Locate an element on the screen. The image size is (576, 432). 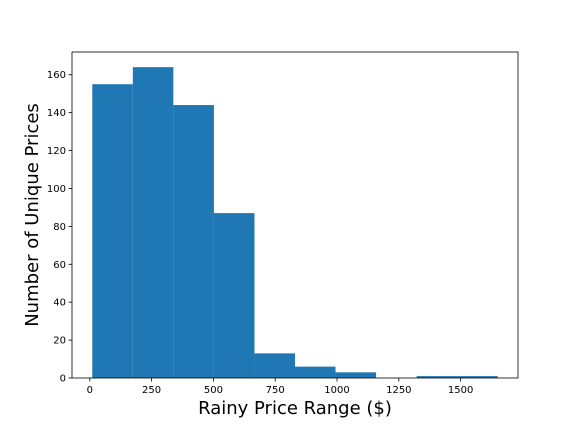
x-tick-label: 0 is located at coordinates (90, 390).